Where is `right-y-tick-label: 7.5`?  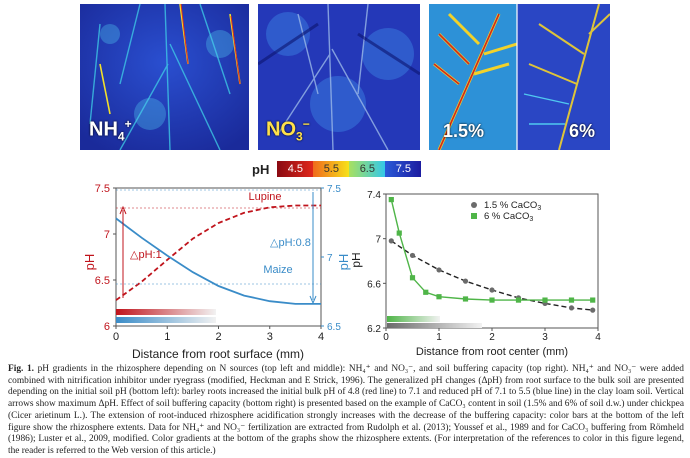
right-y-tick-label: 7.5 is located at coordinates (334, 189).